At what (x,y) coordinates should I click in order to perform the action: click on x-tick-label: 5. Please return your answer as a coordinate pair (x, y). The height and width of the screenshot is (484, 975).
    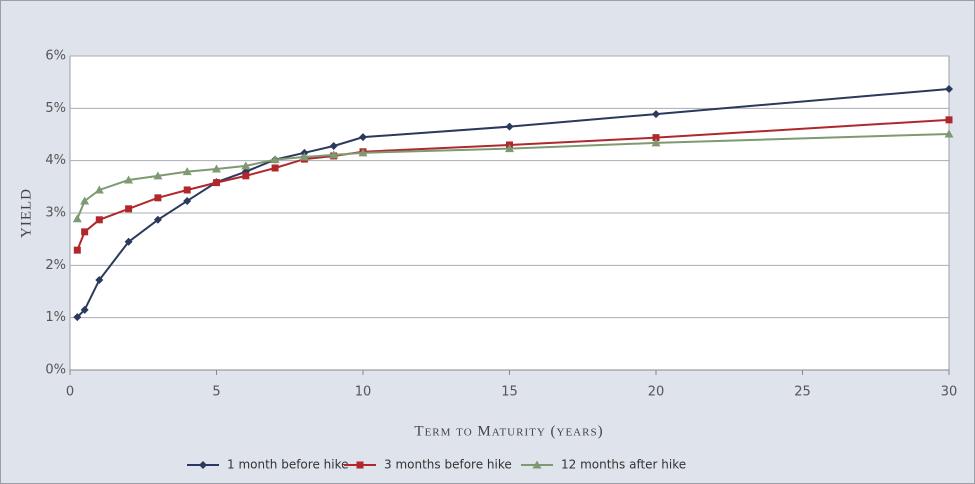
    Looking at the image, I should click on (216, 392).